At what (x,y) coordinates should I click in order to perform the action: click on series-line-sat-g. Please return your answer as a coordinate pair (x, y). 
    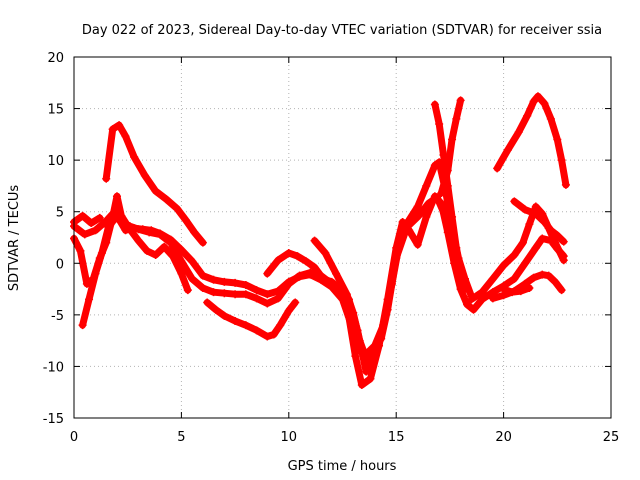
    Looking at the image, I should click on (349, 299).